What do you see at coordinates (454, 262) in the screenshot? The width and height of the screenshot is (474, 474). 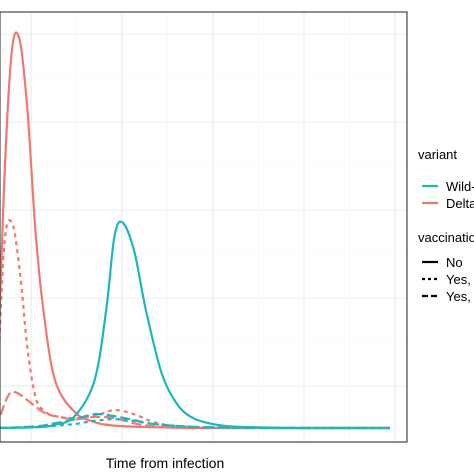 I see `legend-label: No` at bounding box center [454, 262].